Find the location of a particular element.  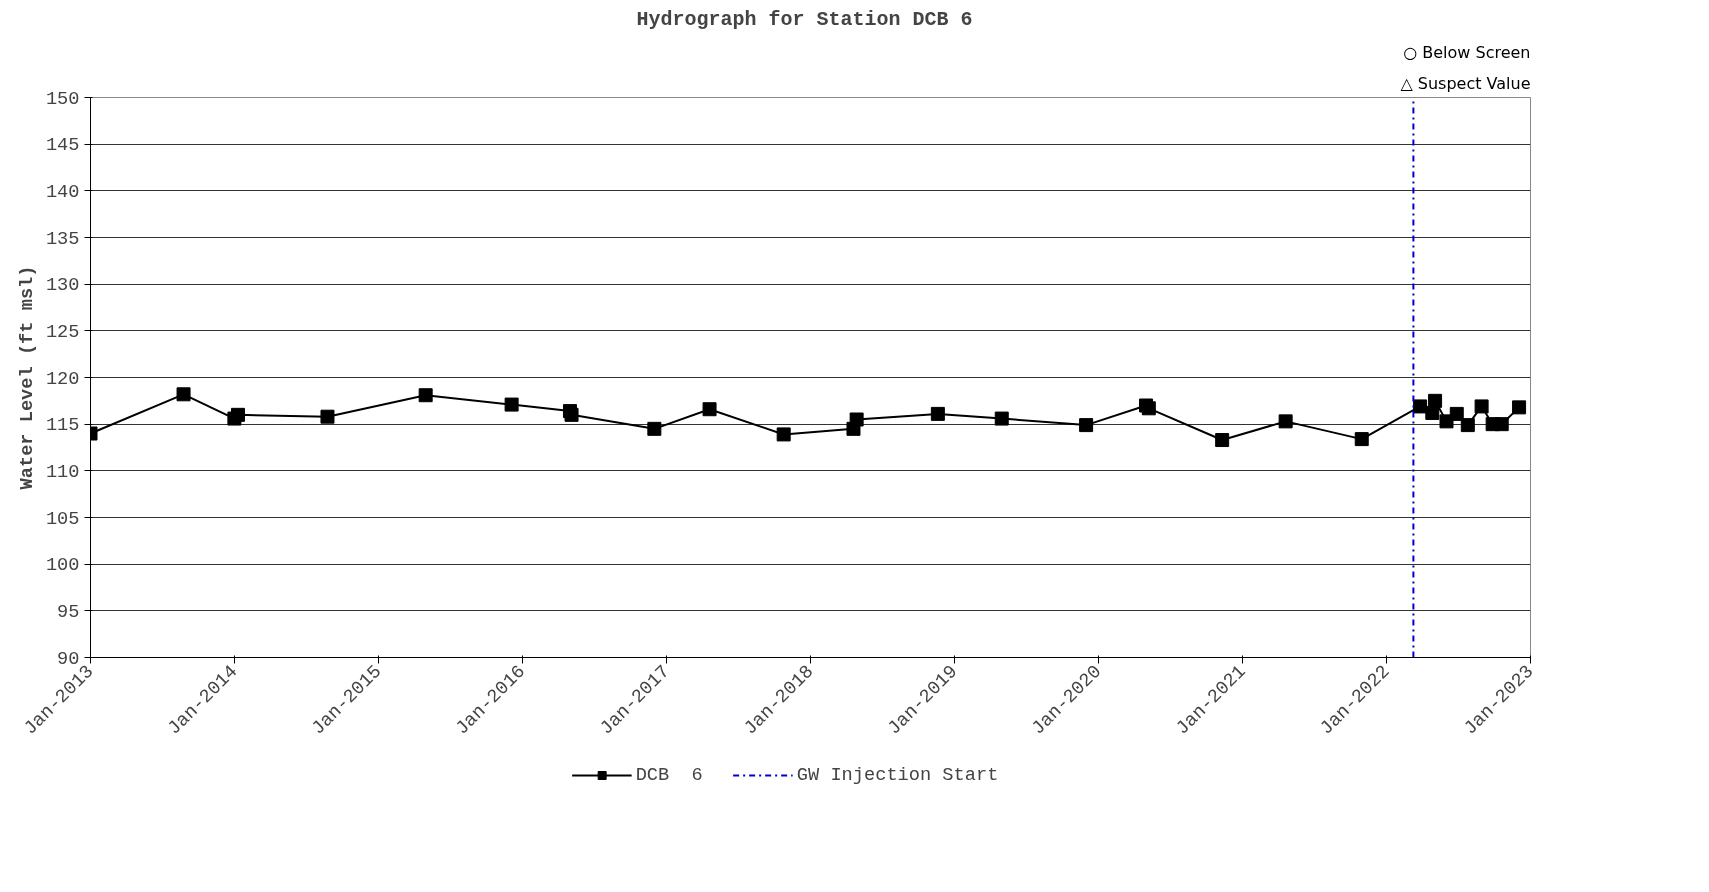

text: △ Suspect Value is located at coordinates (1465, 83).